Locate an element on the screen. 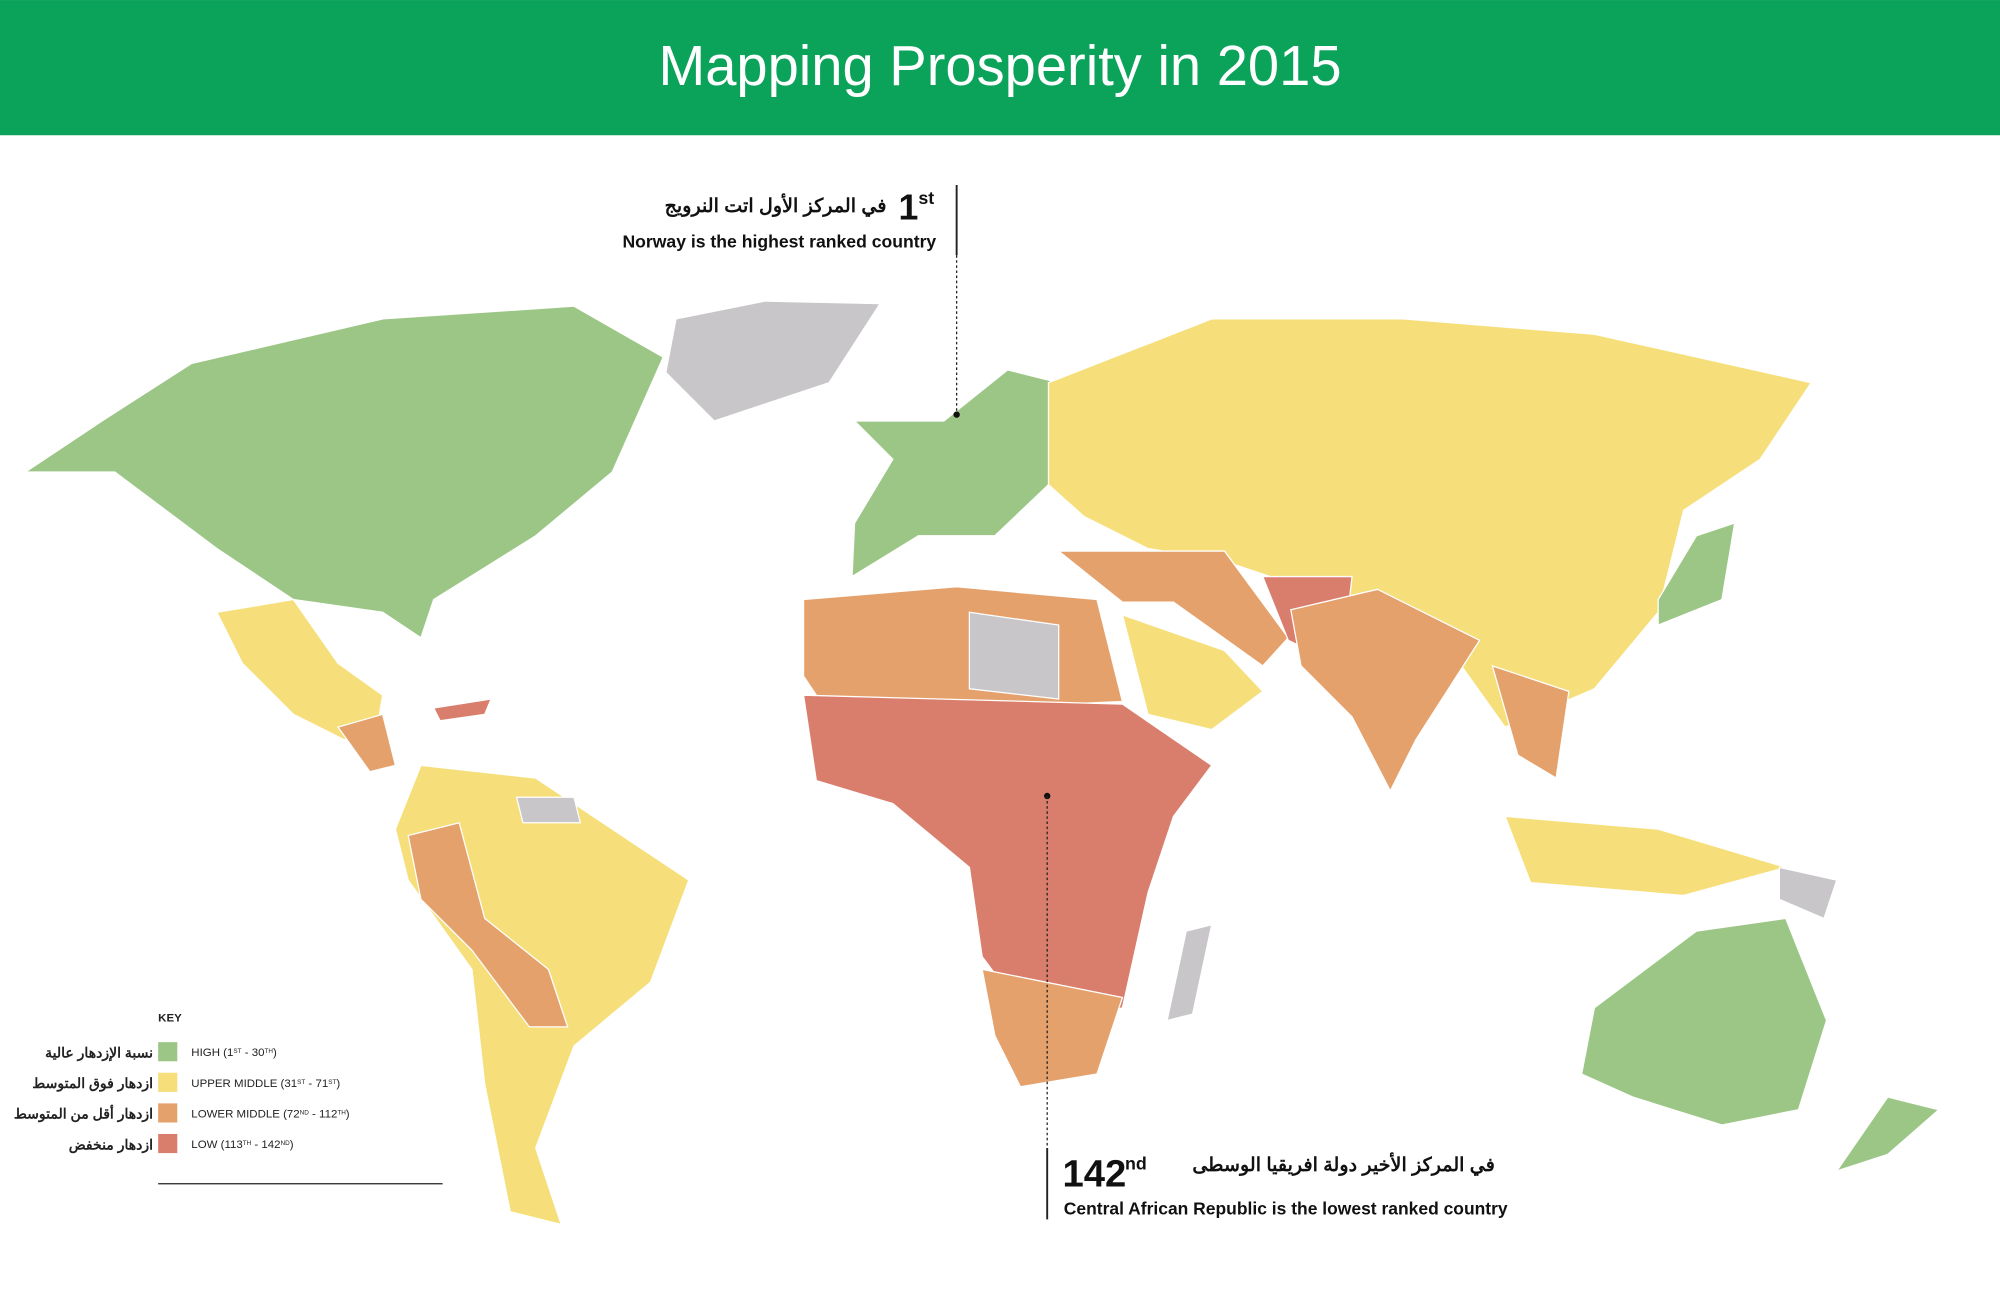 The image size is (2000, 1296). mexico is located at coordinates (299, 669).